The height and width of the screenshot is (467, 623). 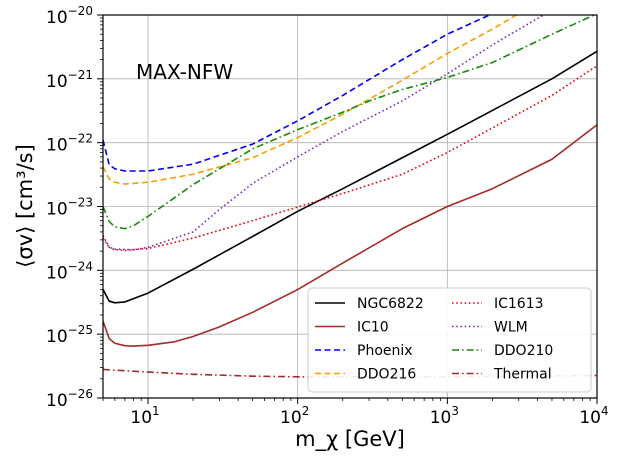 I want to click on legend-label-ddo210: DDO210, so click(x=523, y=351).